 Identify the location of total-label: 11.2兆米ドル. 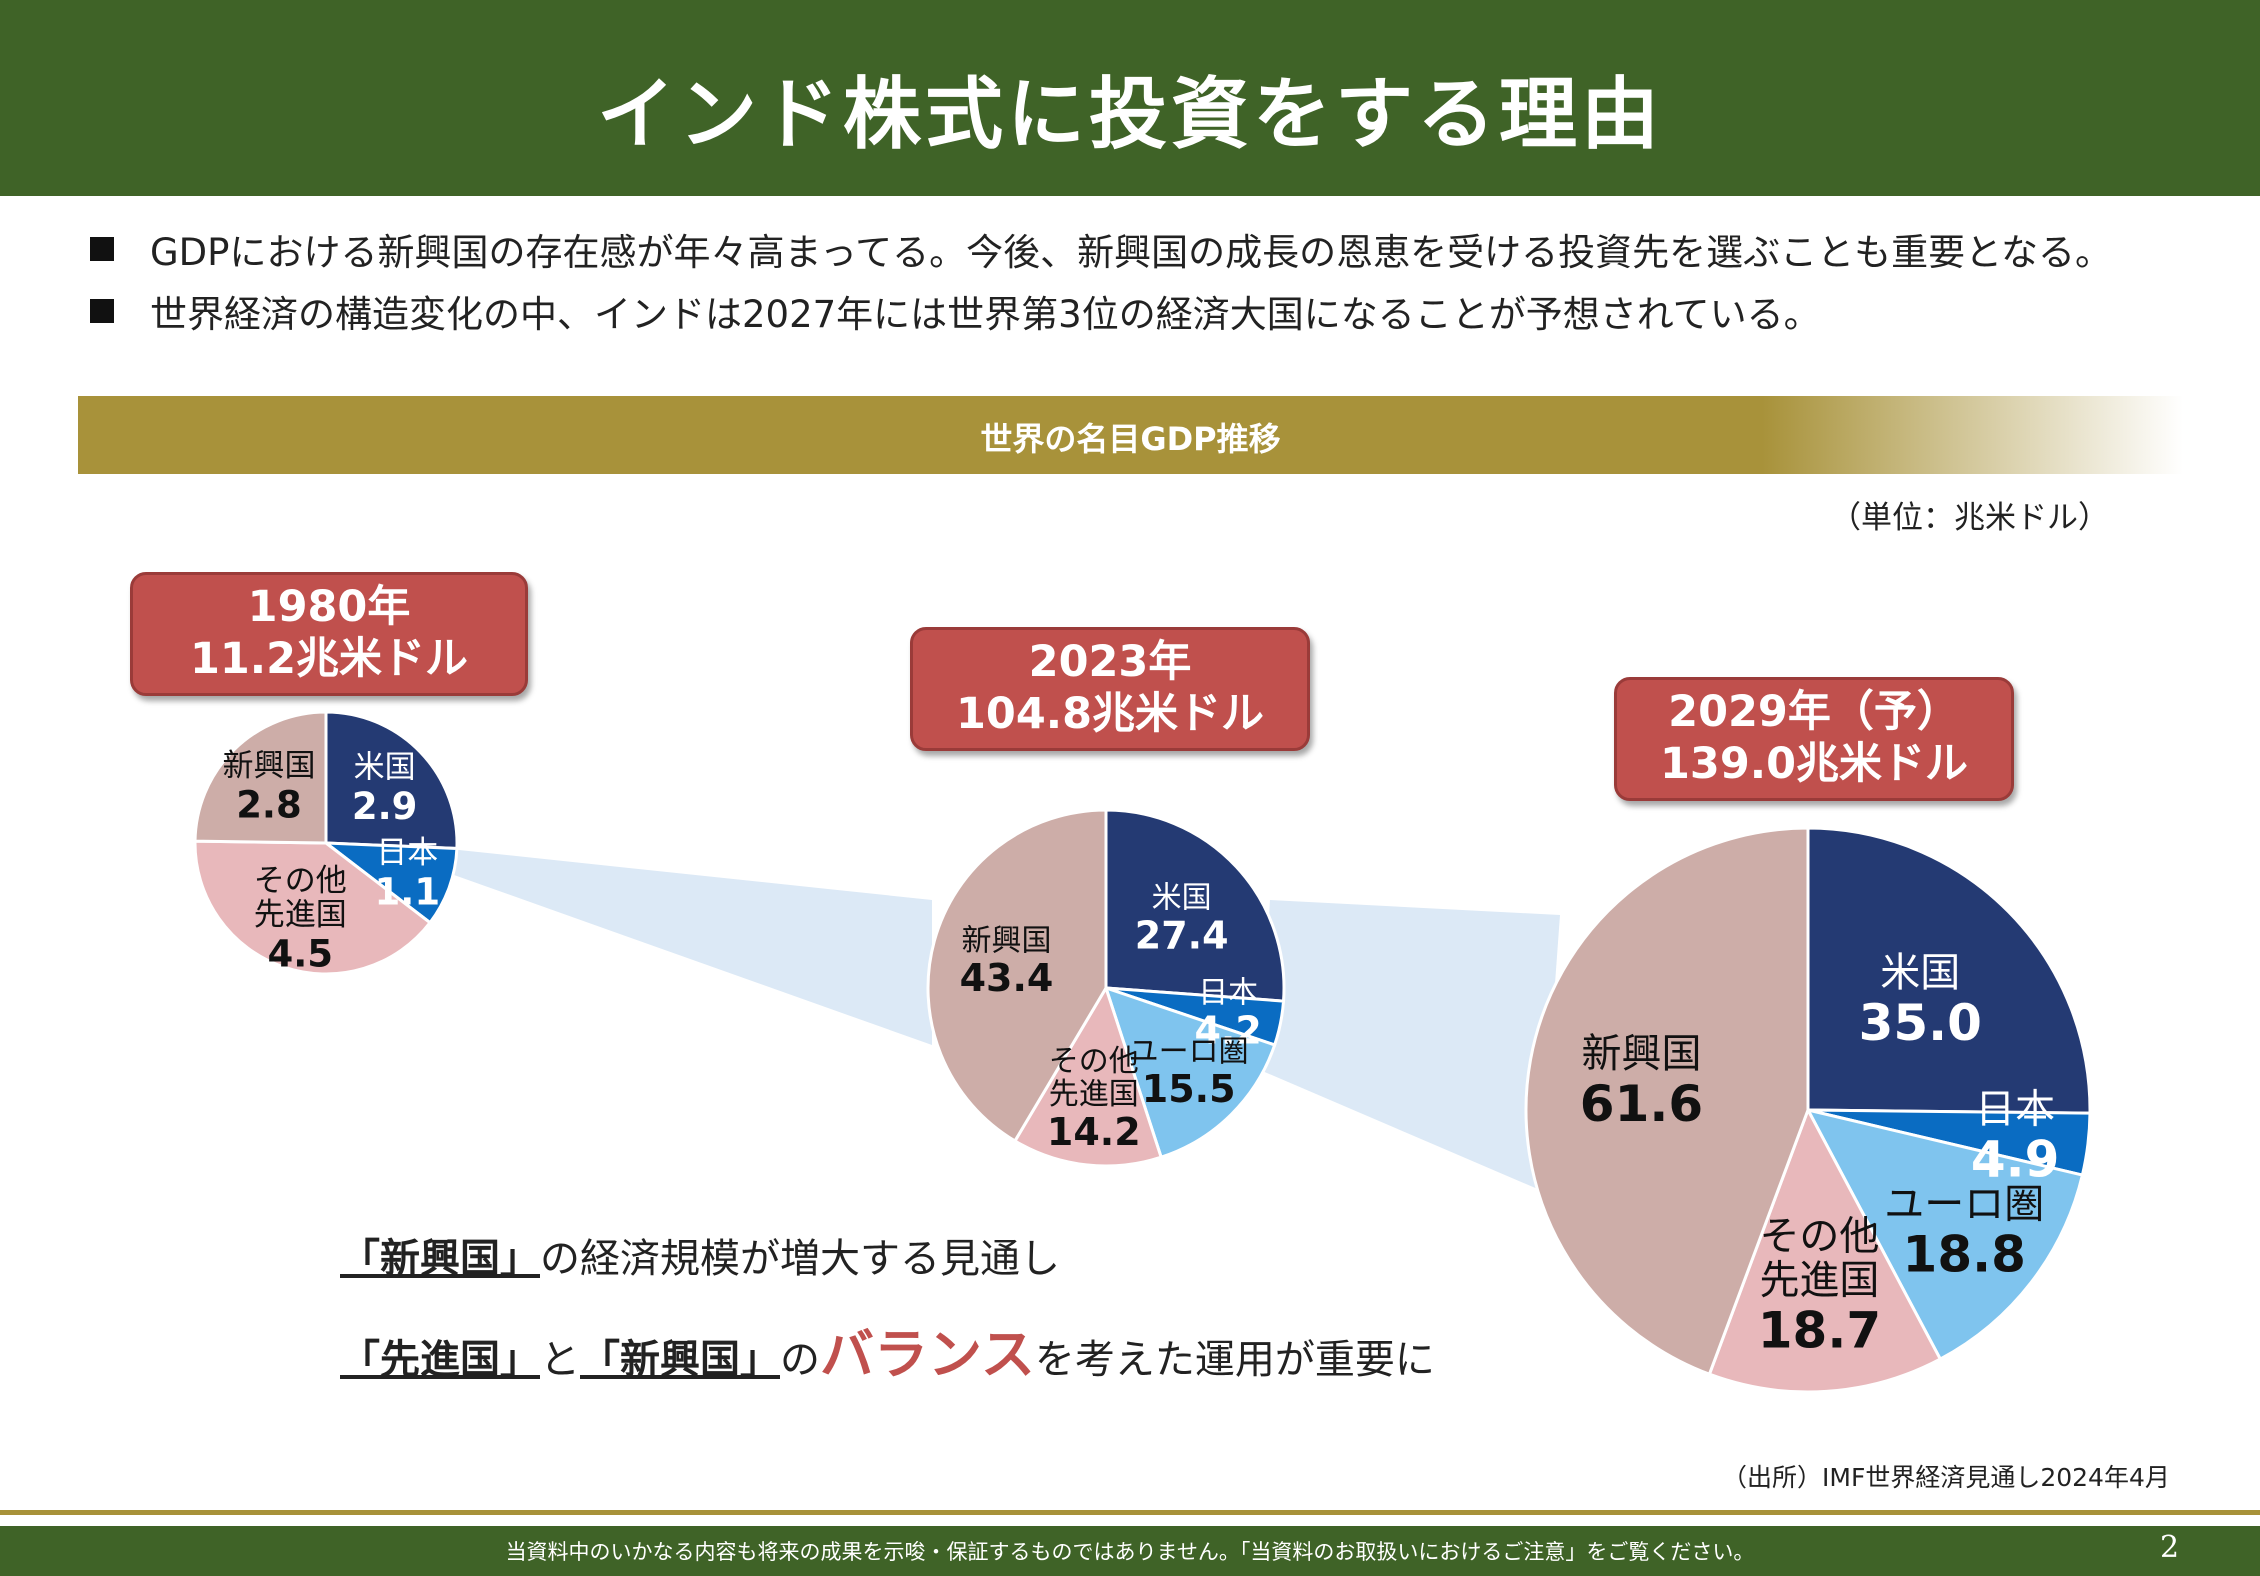
(329, 659).